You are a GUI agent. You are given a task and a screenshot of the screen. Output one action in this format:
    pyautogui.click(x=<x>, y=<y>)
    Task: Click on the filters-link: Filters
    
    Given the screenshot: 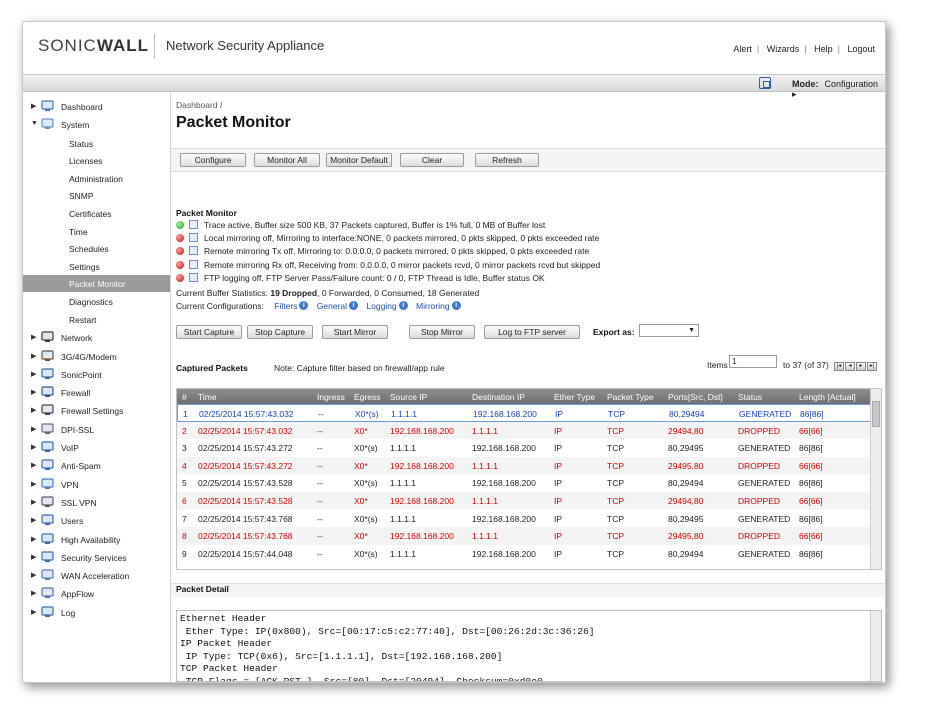 What is the action you would take?
    pyautogui.click(x=286, y=306)
    